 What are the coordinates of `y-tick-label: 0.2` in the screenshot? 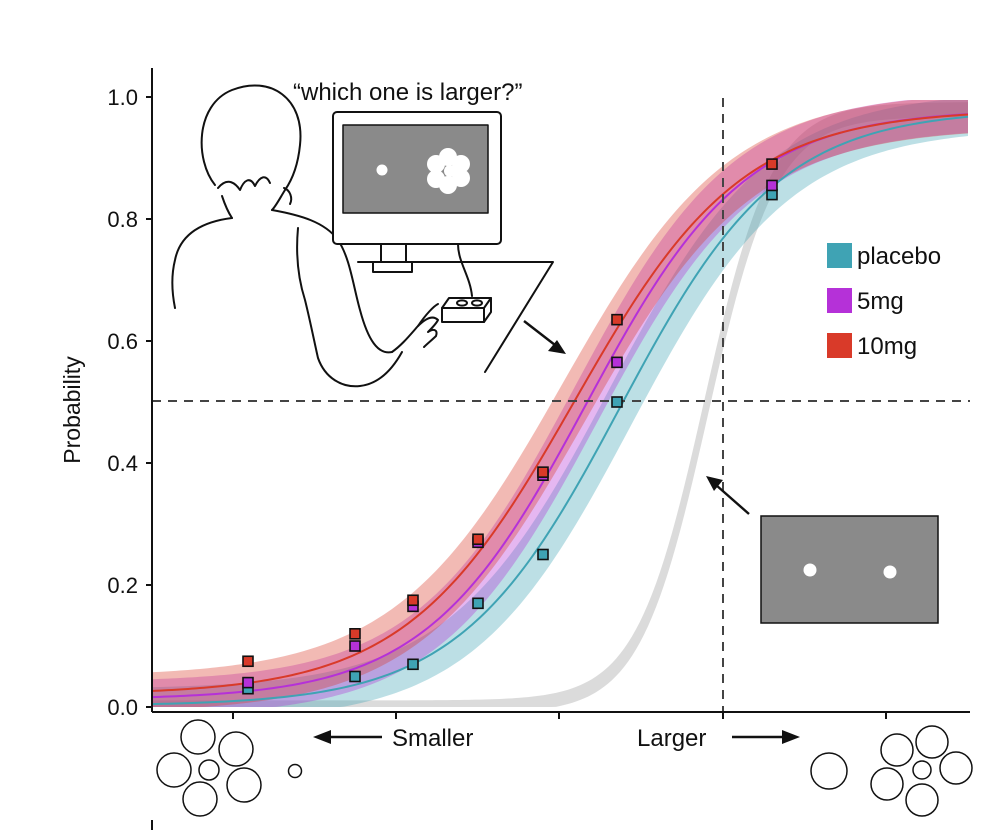 It's located at (122, 585).